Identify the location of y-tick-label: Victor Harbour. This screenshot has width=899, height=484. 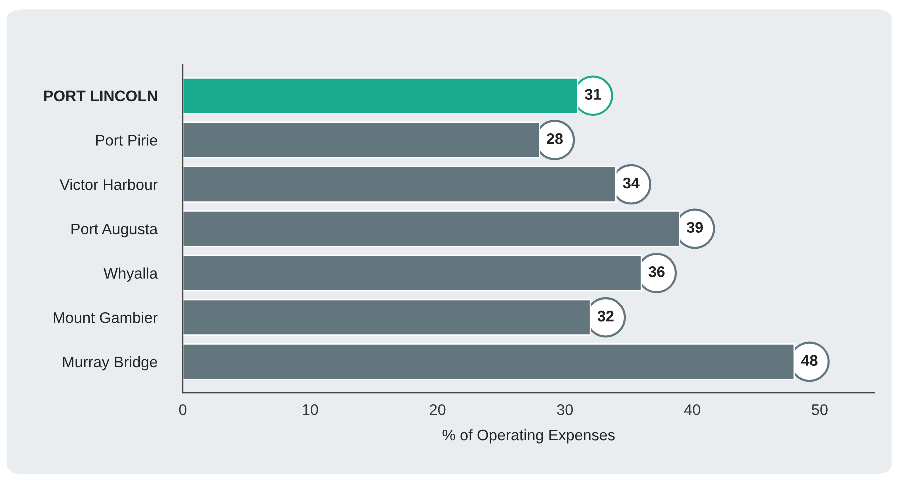
(109, 184).